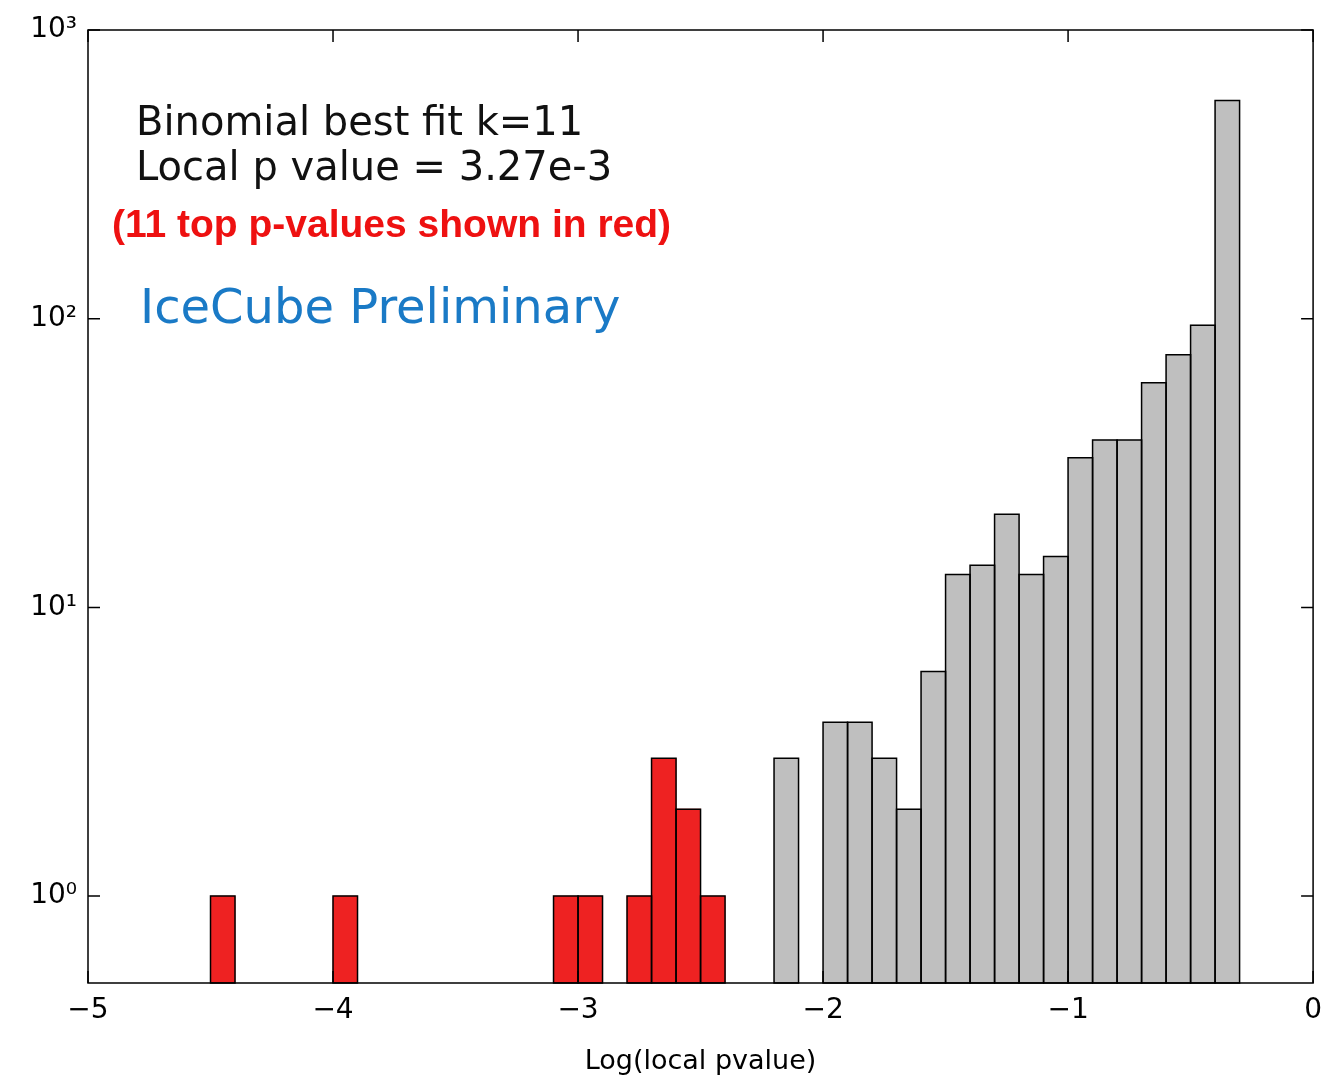  I want to click on y-tick-label: 10³, so click(53, 28).